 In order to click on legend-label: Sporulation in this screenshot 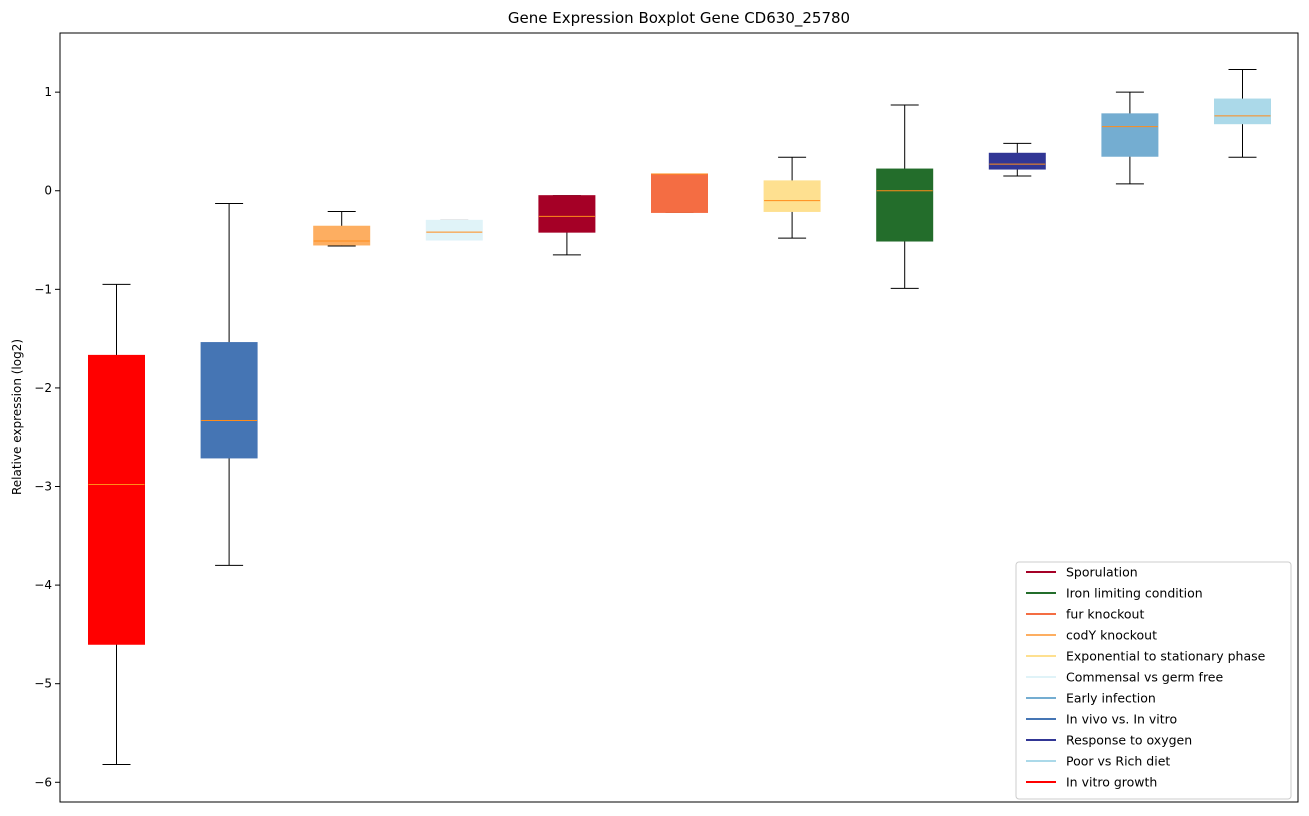, I will do `click(1102, 572)`.